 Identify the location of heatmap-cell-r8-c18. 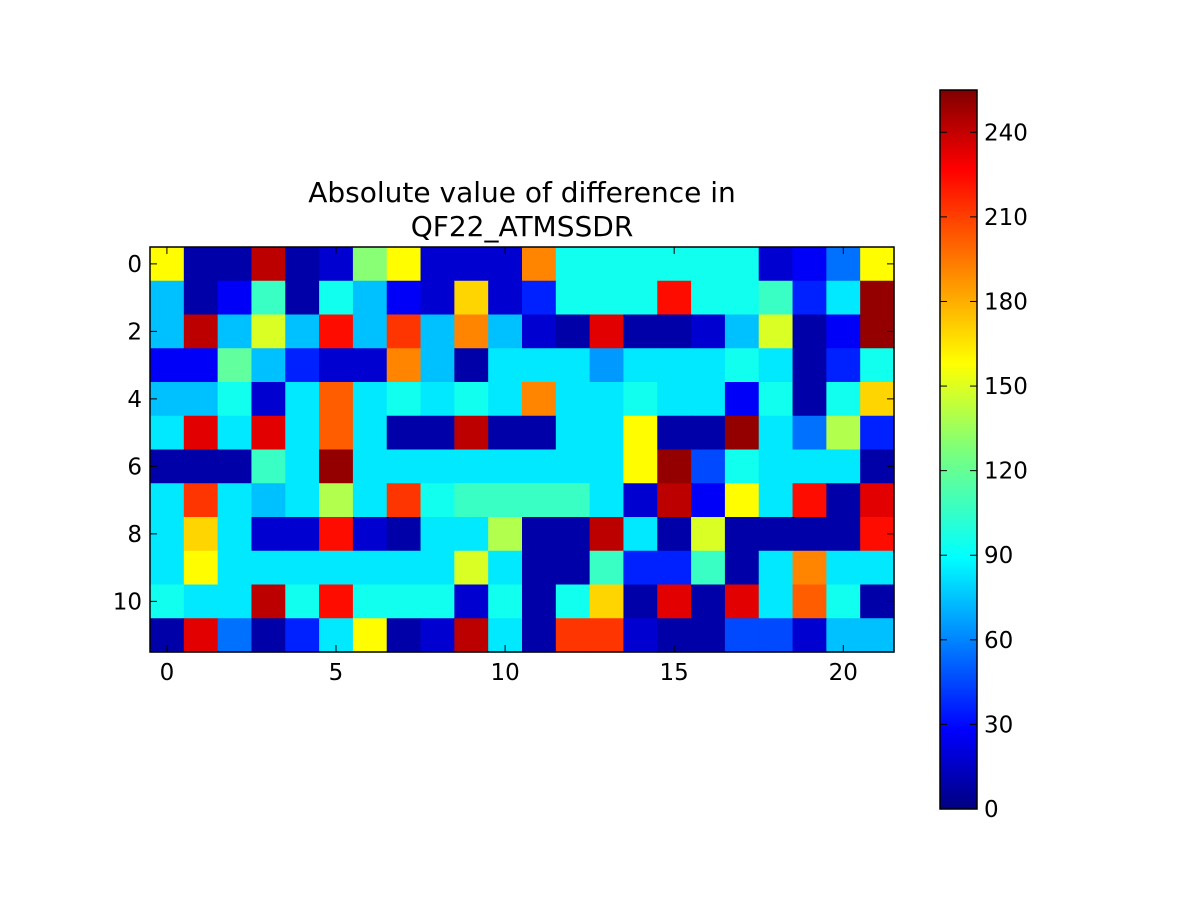
(776, 534).